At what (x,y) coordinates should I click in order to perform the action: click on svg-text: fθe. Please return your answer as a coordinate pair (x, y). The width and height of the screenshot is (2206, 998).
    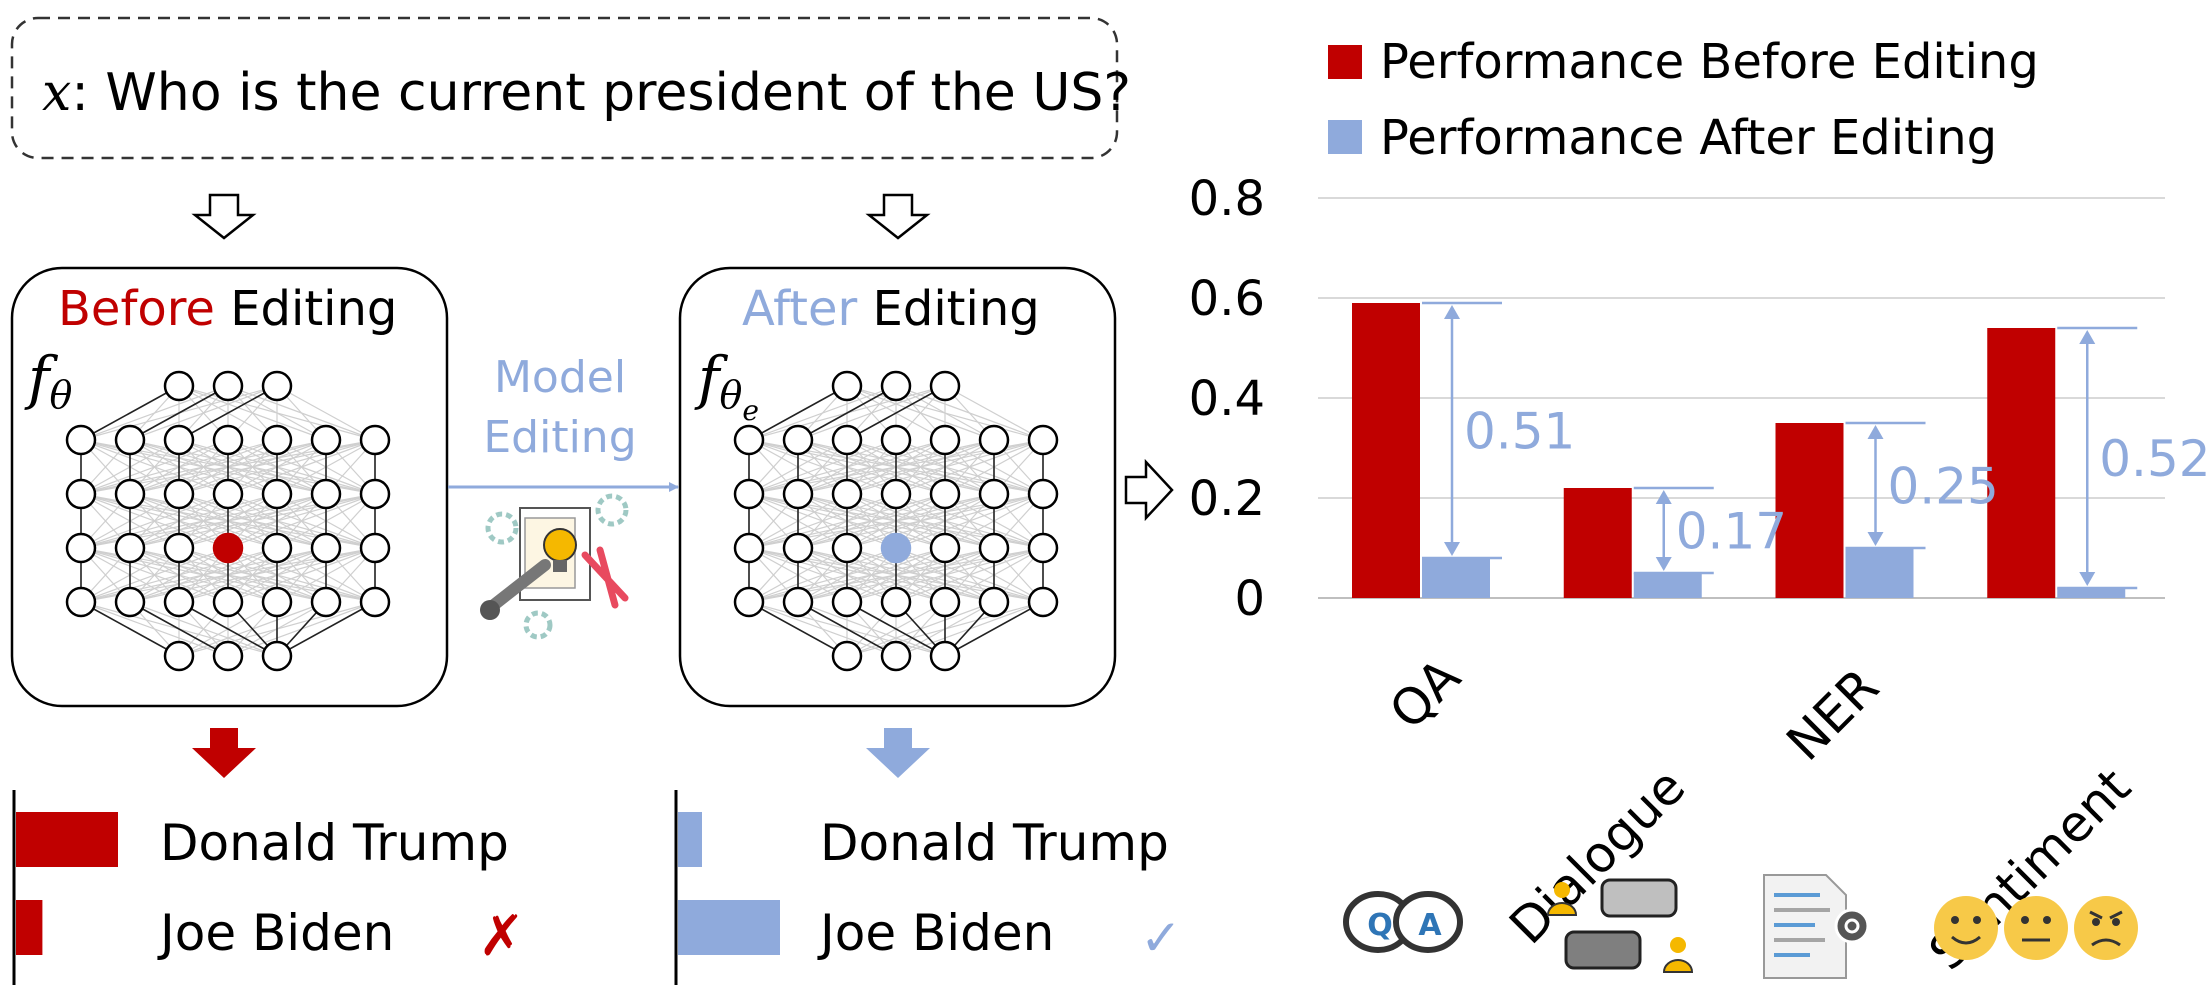
    Looking at the image, I should click on (726, 385).